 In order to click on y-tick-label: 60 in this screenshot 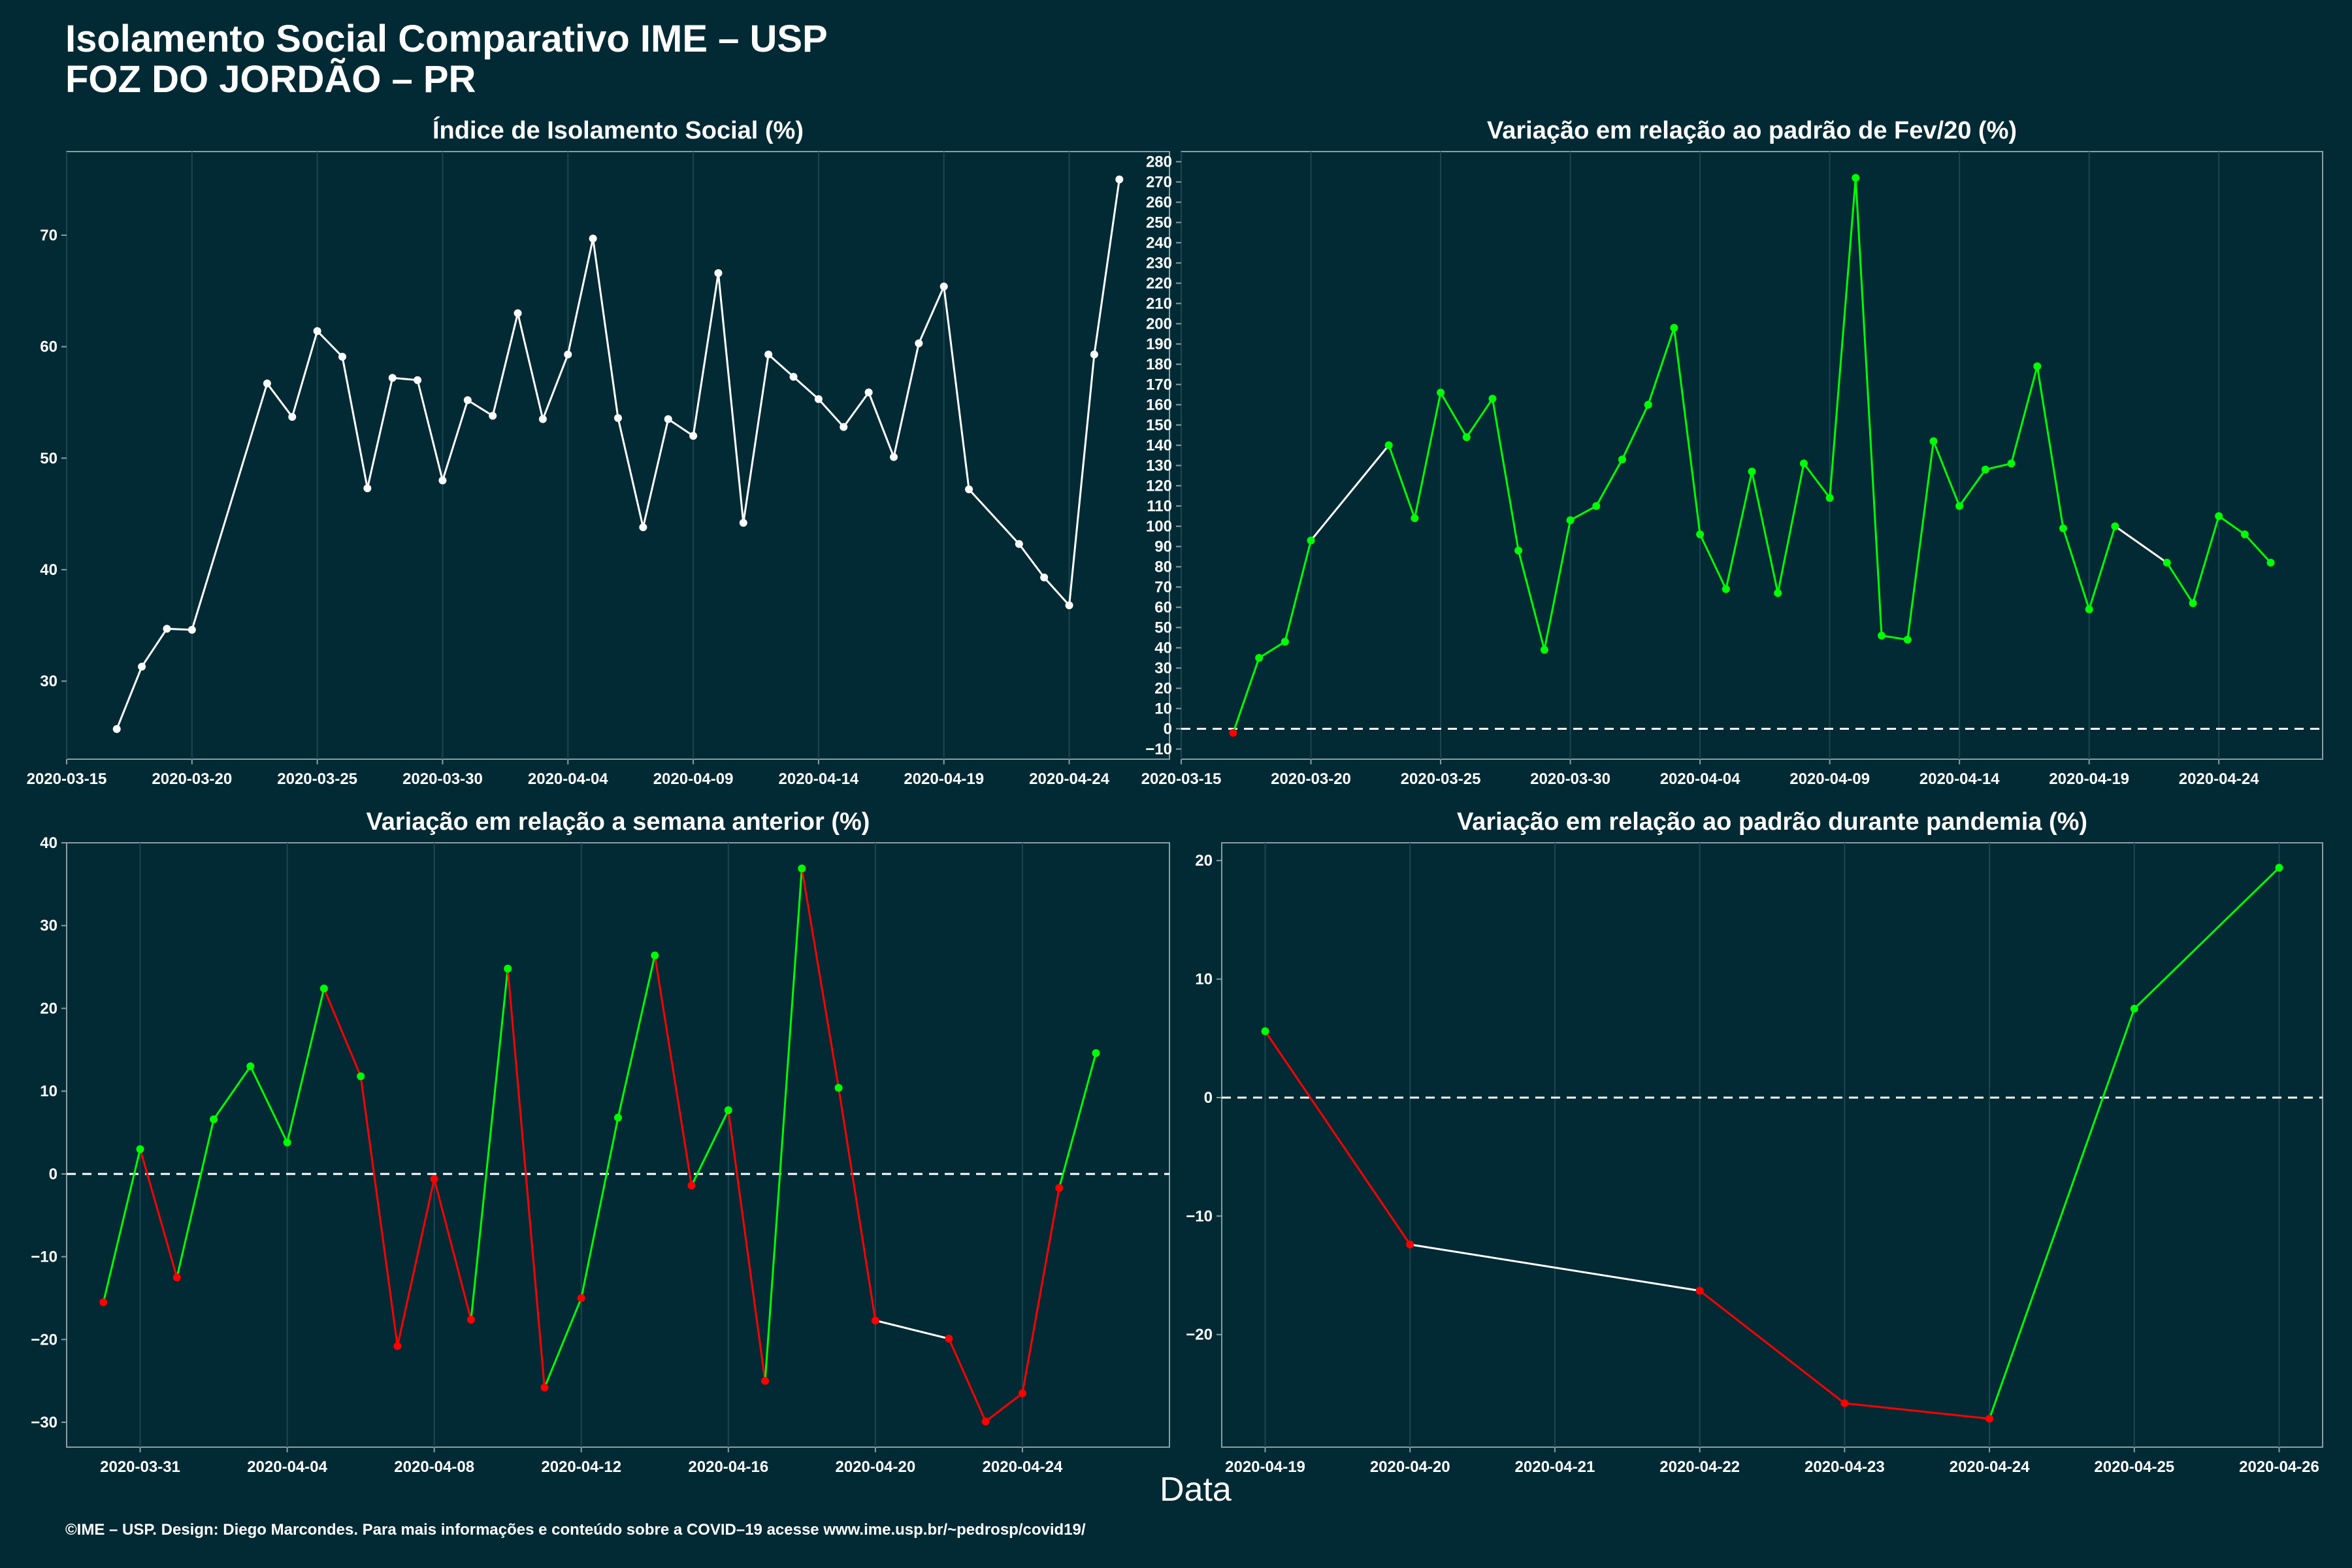, I will do `click(1163, 608)`.